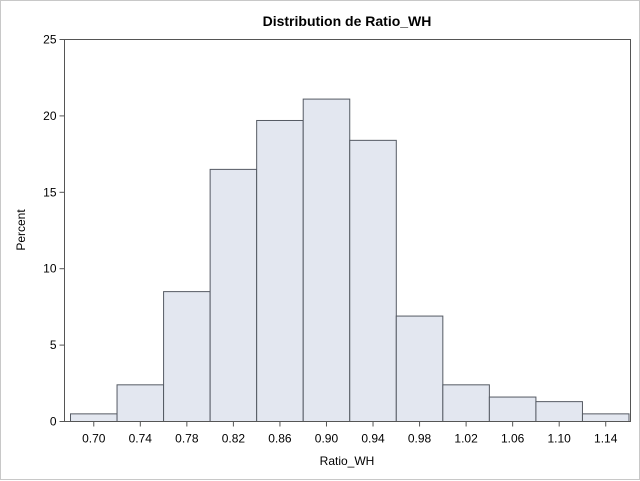 The image size is (640, 481). Describe the element at coordinates (233, 295) in the screenshot. I see `histogram-bar-0.82` at that location.